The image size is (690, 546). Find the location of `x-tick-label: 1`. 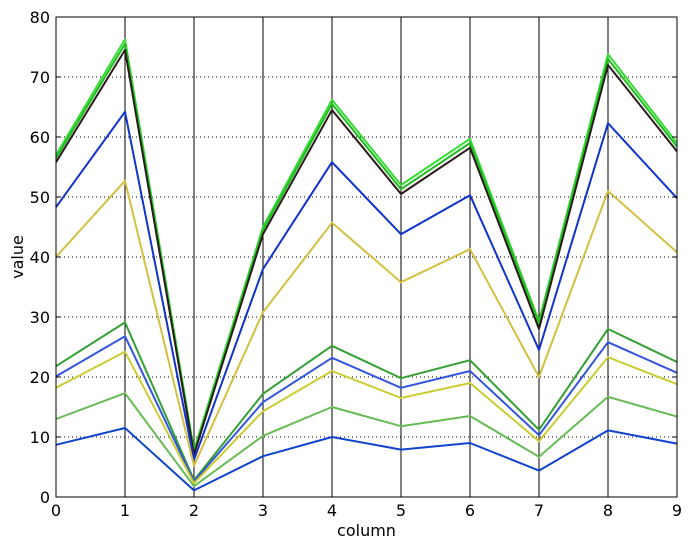

x-tick-label: 1 is located at coordinates (125, 510).